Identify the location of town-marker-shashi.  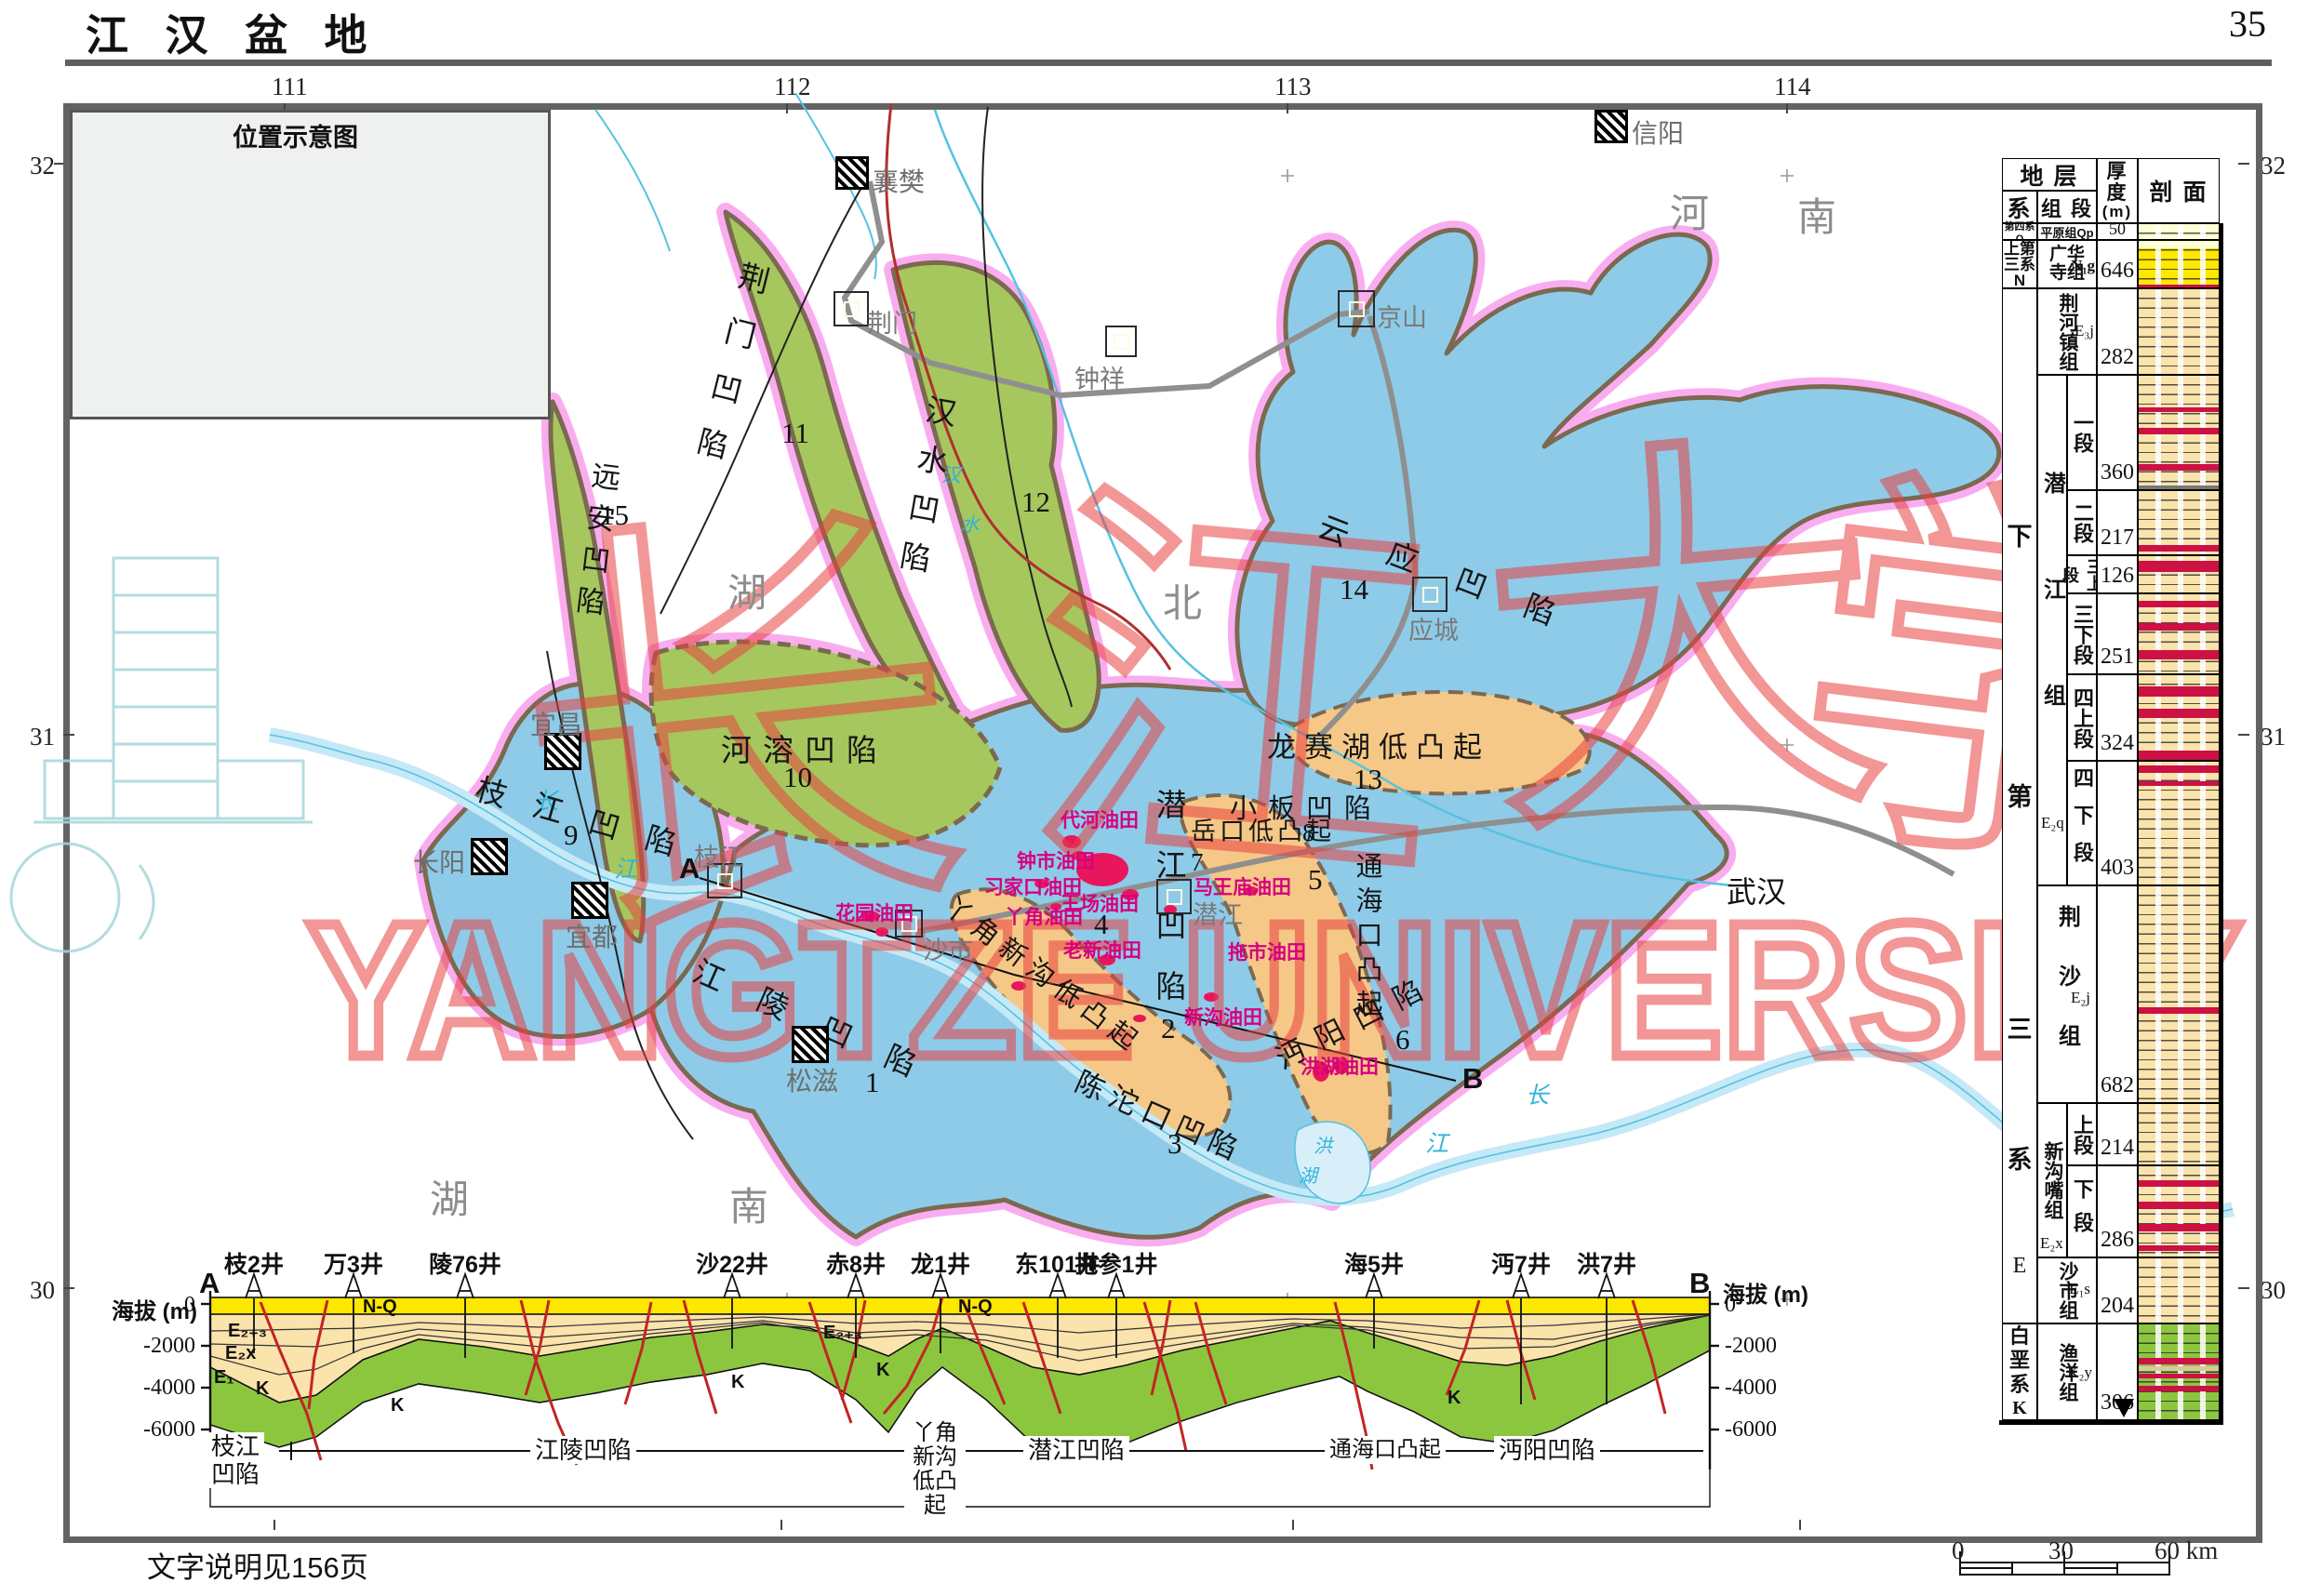
(909, 924).